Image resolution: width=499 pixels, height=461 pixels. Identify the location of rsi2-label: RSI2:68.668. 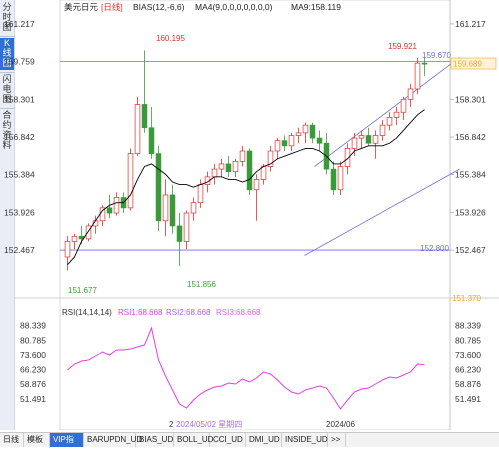
(188, 312).